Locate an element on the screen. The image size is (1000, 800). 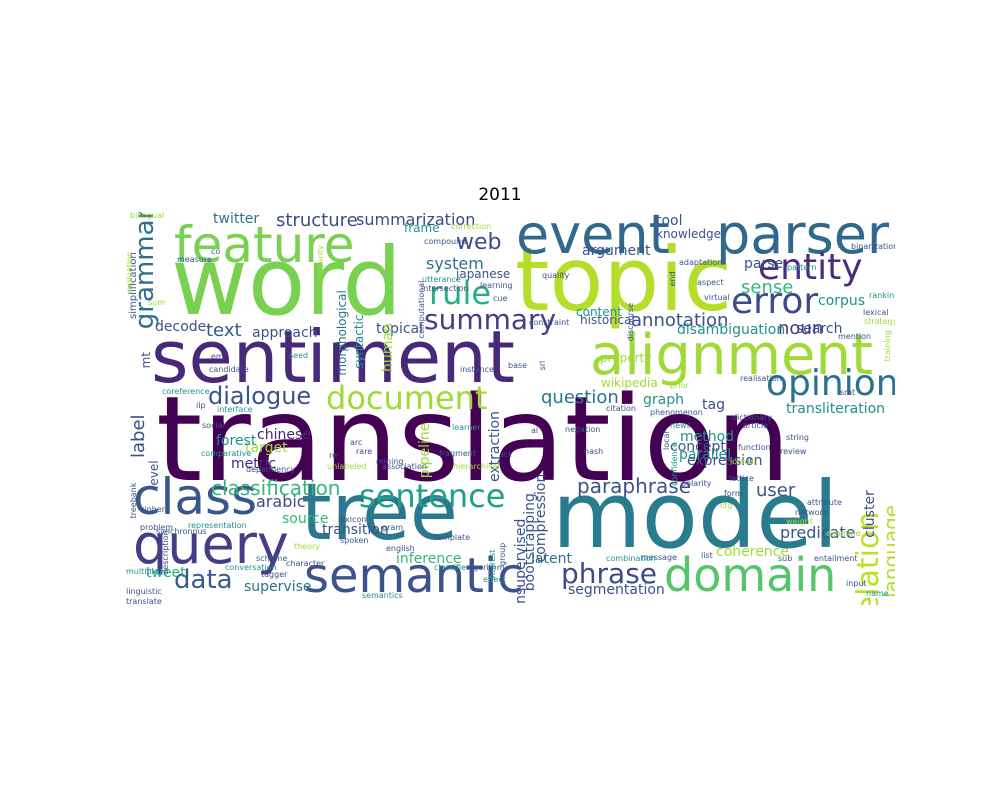
cloud-word-unsupervised: unsupervised is located at coordinates (521, 561).